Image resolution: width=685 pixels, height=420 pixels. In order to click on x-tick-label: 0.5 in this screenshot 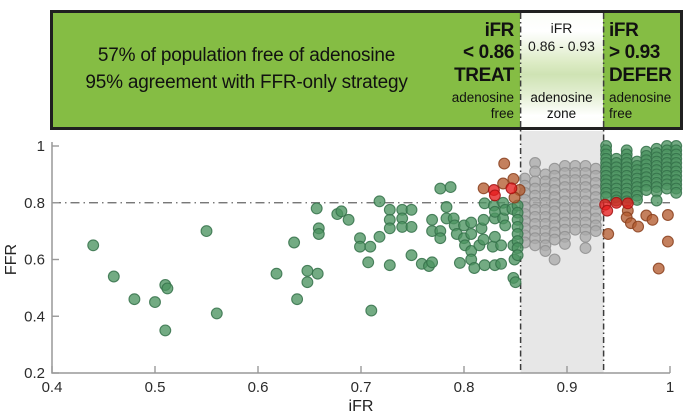, I will do `click(155, 387)`.